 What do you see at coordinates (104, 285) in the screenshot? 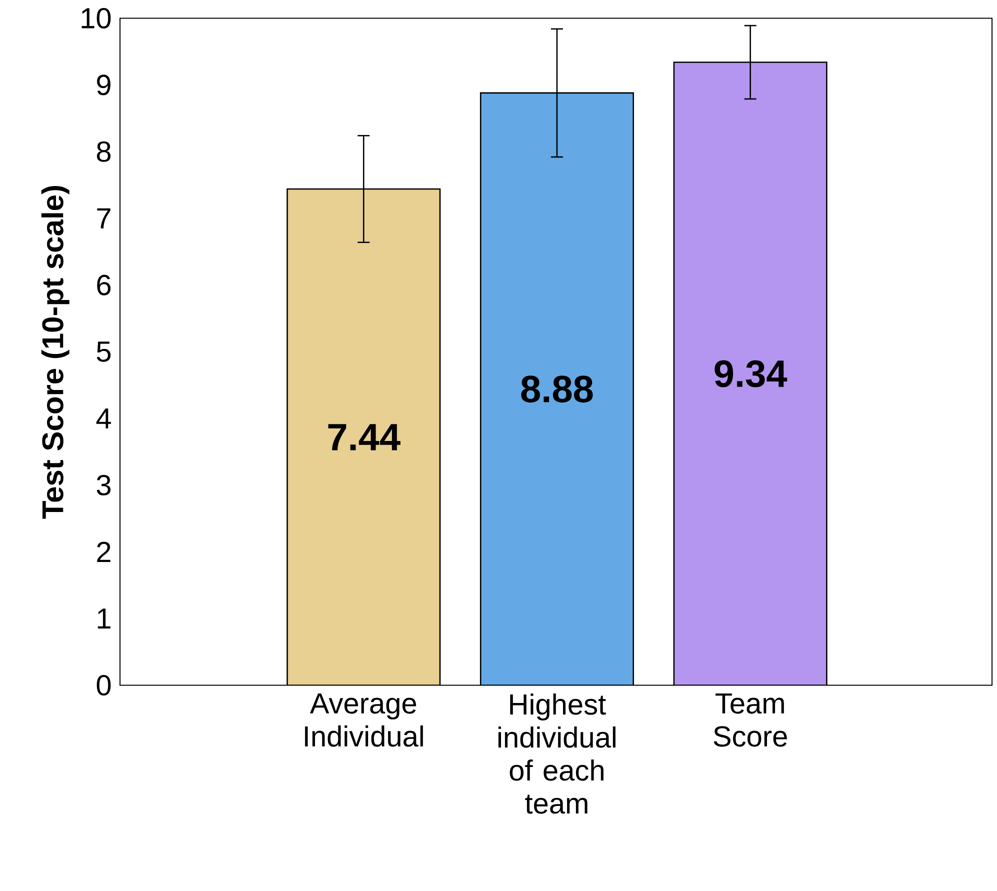
I see `y-tick-label: 6` at bounding box center [104, 285].